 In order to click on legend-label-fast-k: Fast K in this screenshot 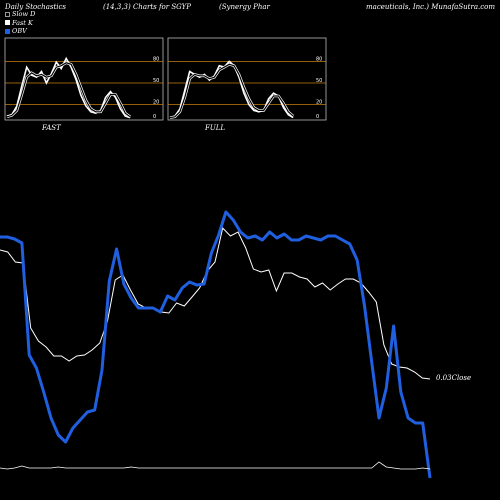, I will do `click(22, 22)`.